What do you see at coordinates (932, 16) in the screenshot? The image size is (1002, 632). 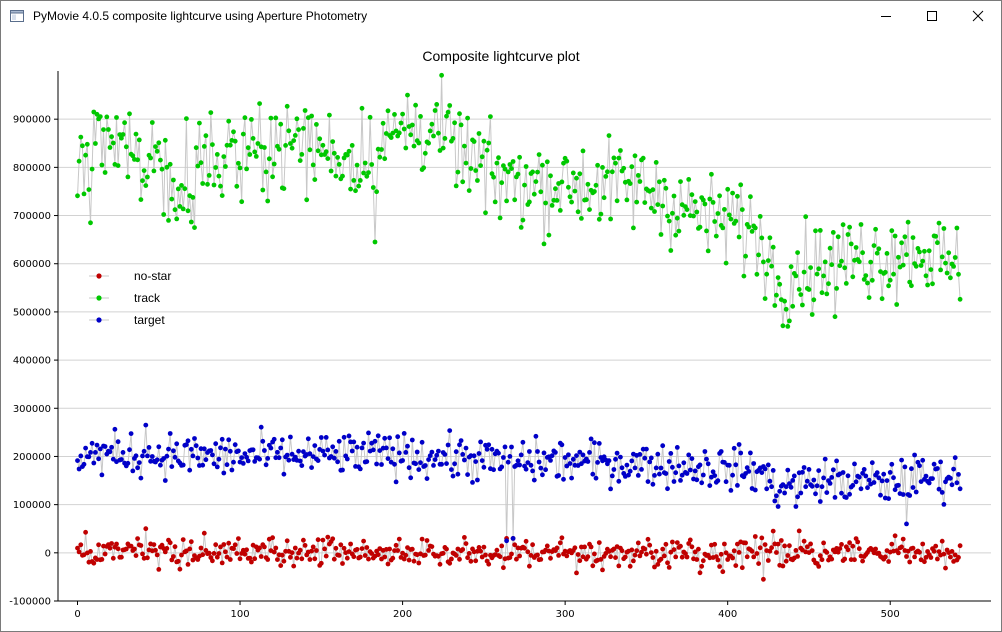 I see `maximize-button` at bounding box center [932, 16].